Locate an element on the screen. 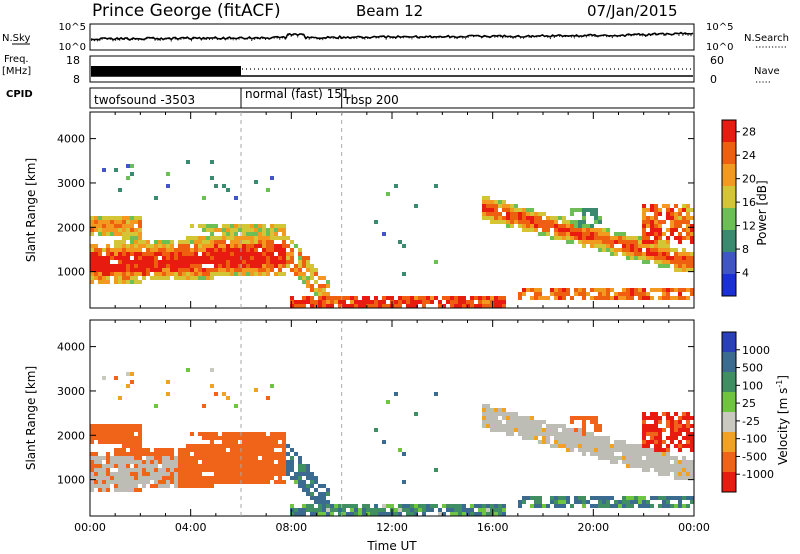 This screenshot has height=554, width=800. velocity-colorbar-tick: -100 is located at coordinates (754, 439).